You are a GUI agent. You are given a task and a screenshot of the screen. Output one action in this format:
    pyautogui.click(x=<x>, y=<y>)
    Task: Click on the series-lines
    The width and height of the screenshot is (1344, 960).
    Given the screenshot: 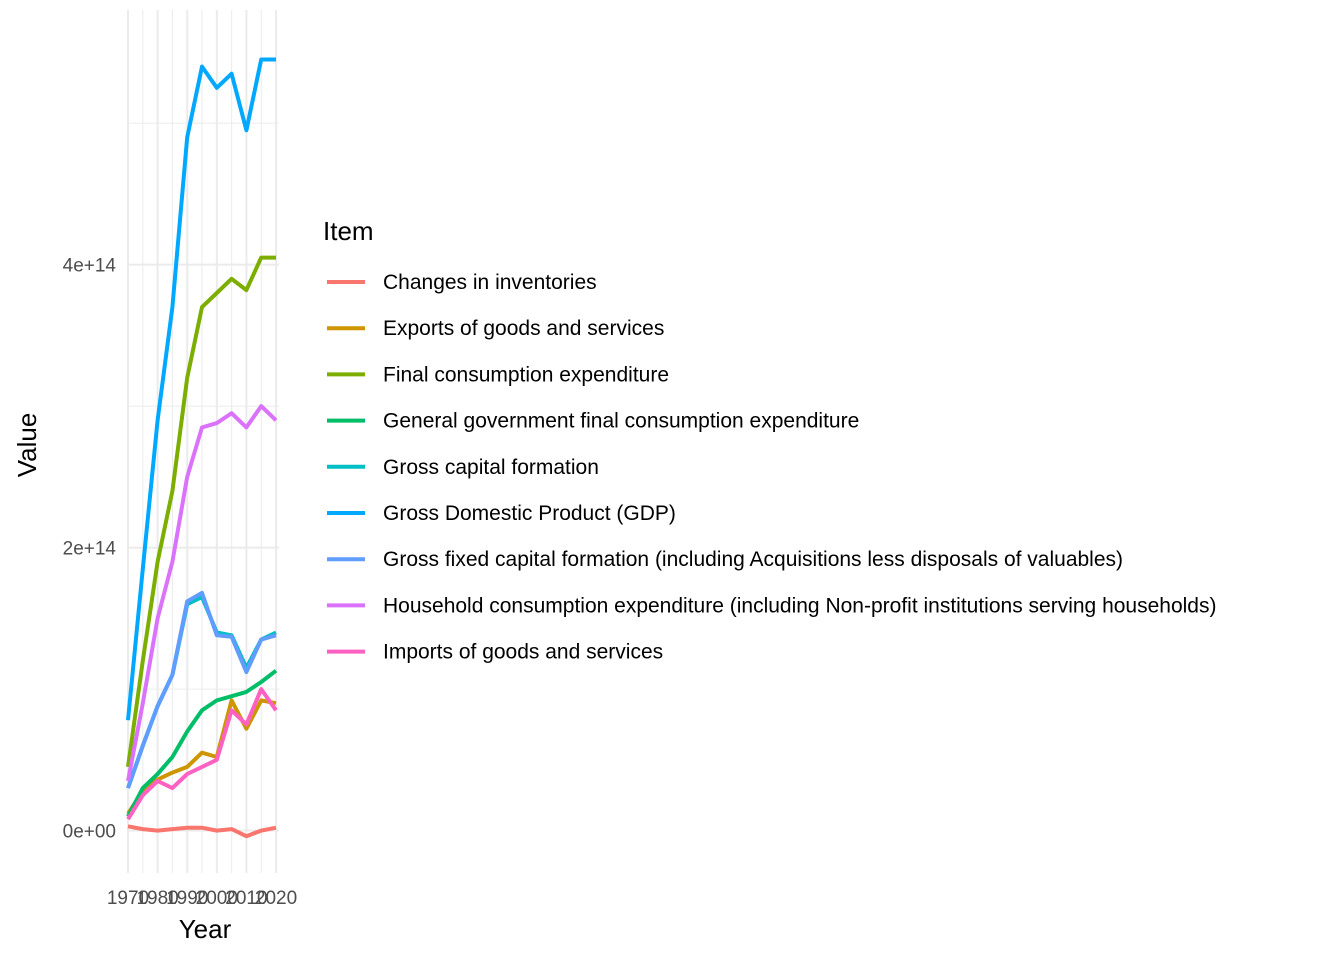 What is the action you would take?
    pyautogui.click(x=202, y=448)
    